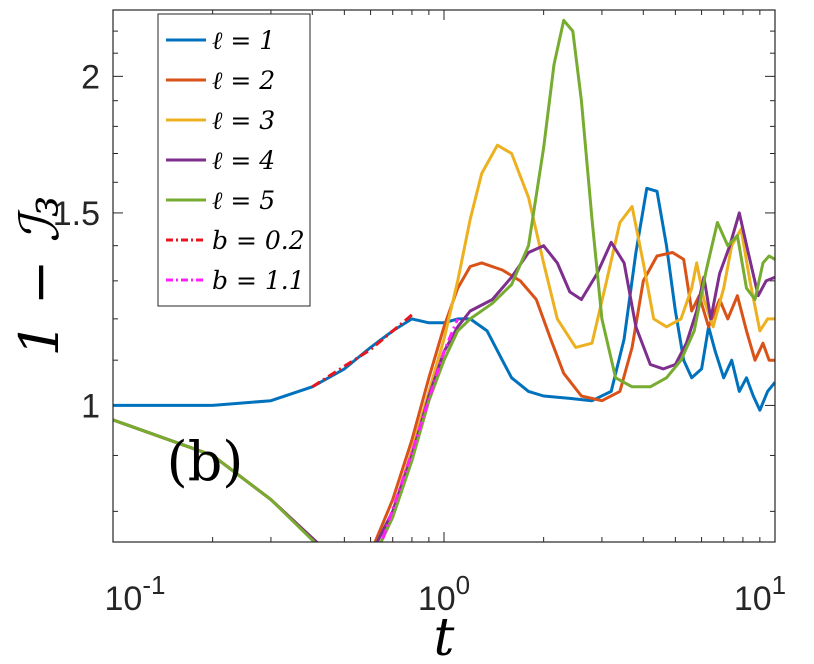 This screenshot has width=814, height=664. What do you see at coordinates (90, 77) in the screenshot?
I see `y-tick-label: 2` at bounding box center [90, 77].